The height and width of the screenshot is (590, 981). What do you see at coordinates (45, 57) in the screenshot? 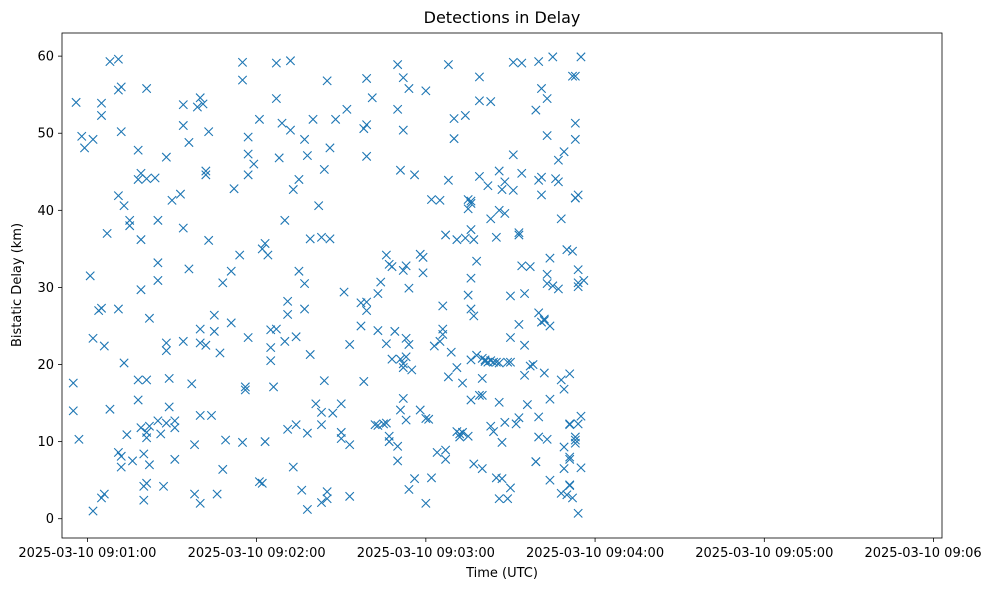
I see `y-tick-label: 60` at bounding box center [45, 57].